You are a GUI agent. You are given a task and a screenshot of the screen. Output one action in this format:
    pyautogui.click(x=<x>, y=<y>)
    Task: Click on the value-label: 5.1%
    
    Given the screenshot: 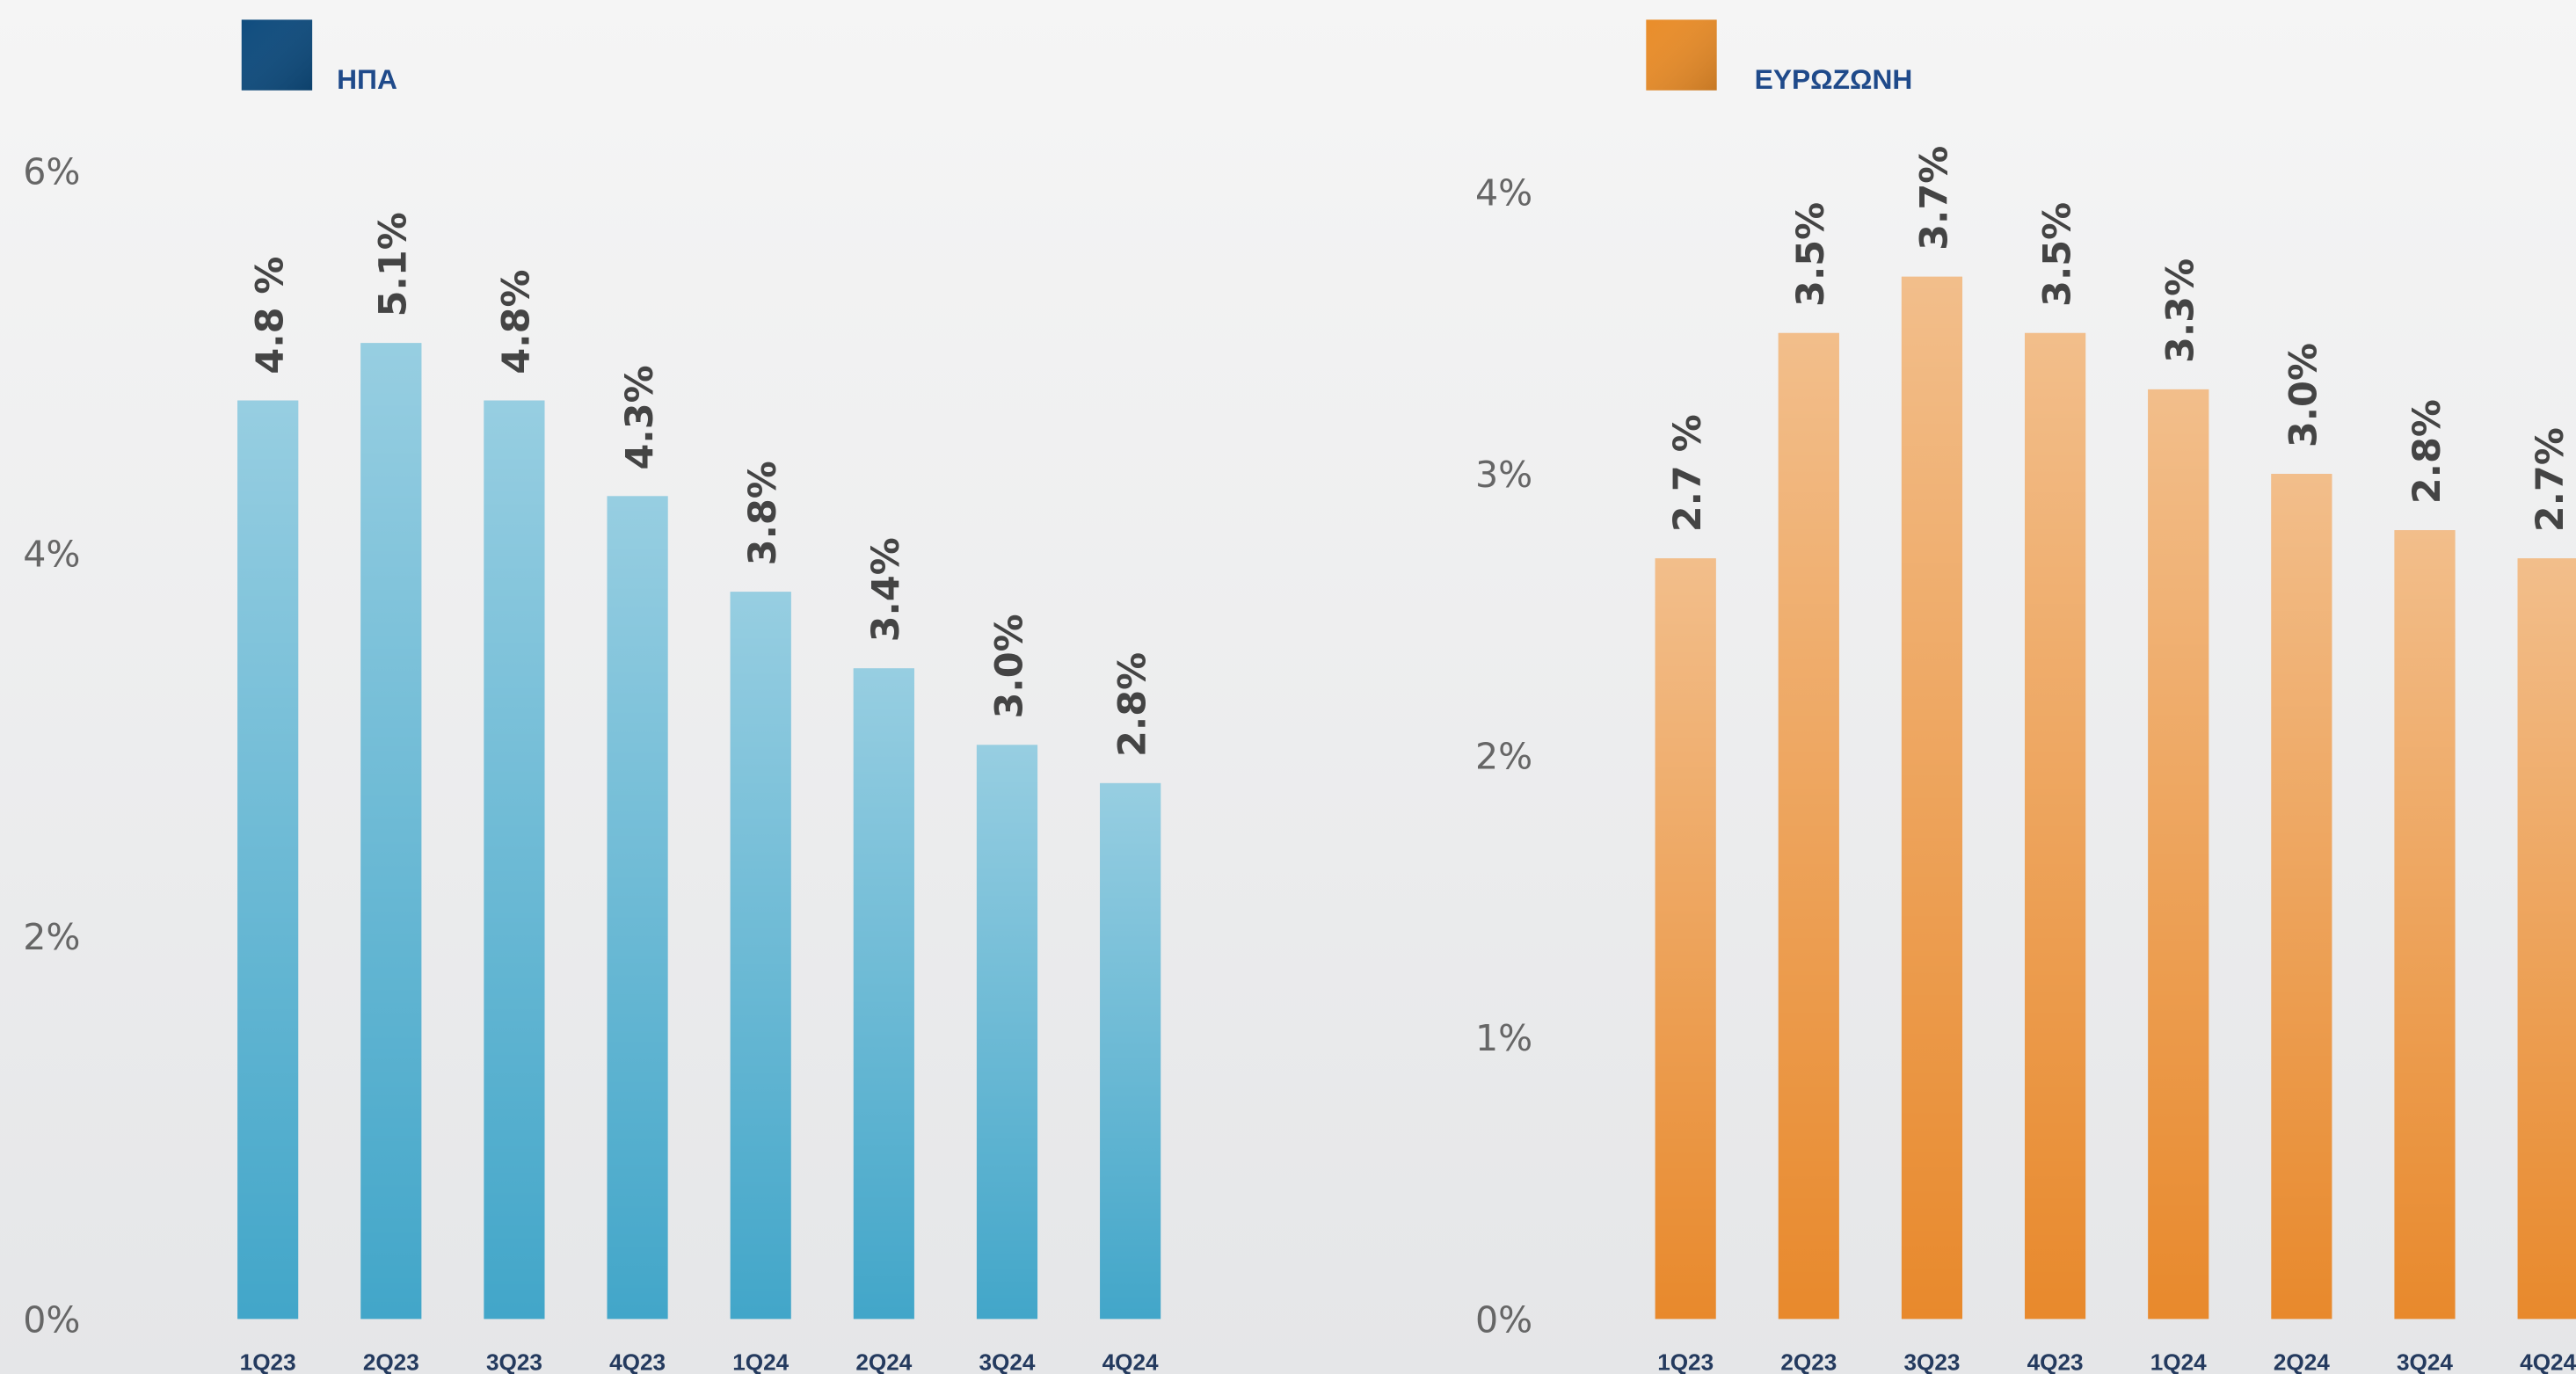 What is the action you would take?
    pyautogui.click(x=394, y=264)
    